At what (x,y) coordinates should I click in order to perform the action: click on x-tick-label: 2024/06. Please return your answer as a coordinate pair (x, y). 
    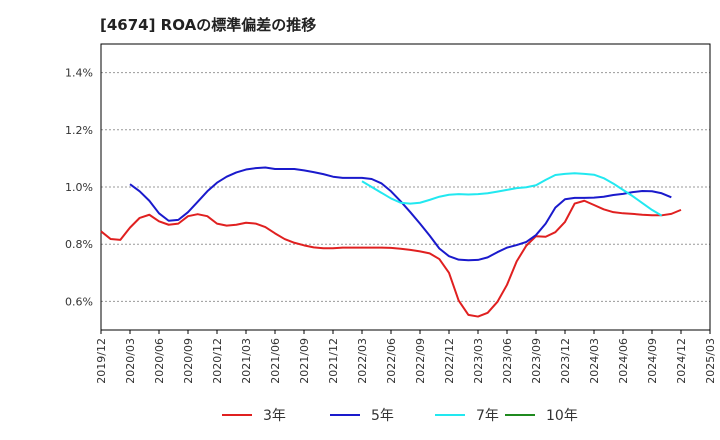
    Looking at the image, I should click on (623, 361).